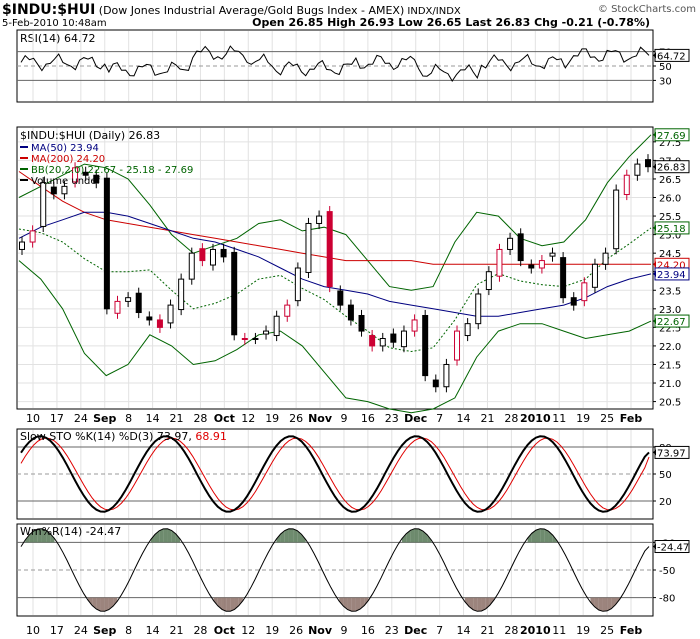 This screenshot has width=700, height=639. I want to click on x-tick-label: Nov, so click(320, 418).